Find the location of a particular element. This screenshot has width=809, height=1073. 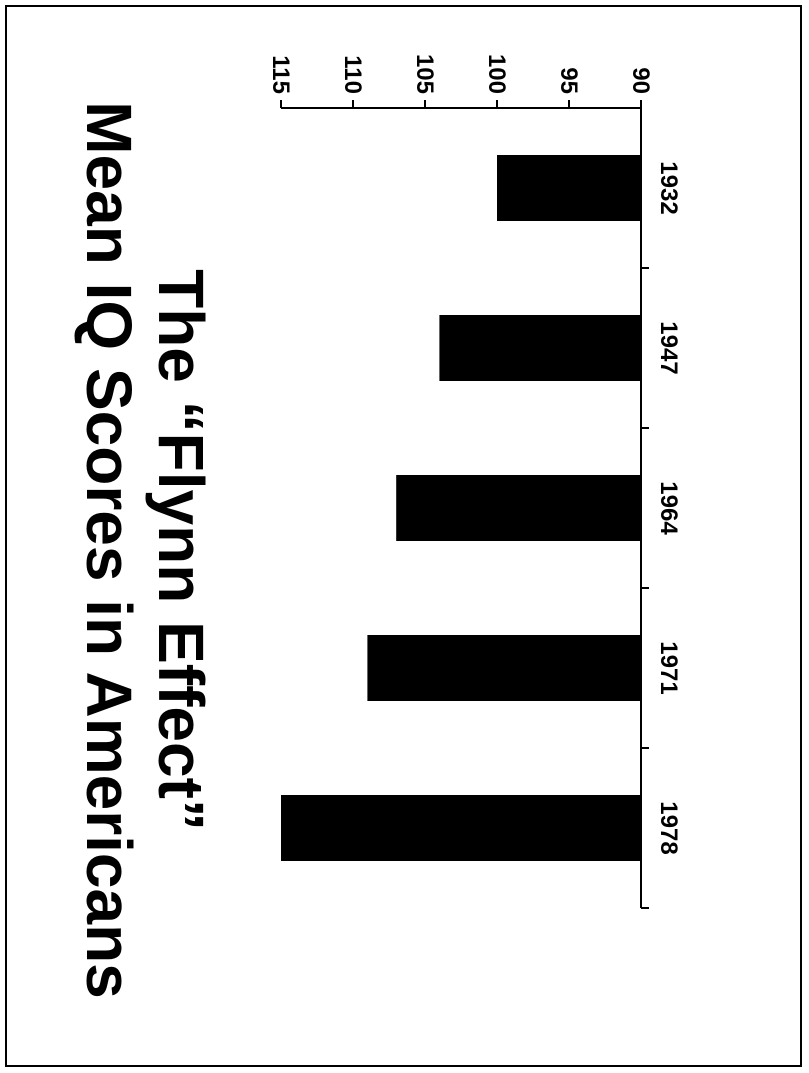

x-tick-label: 1964 is located at coordinates (668, 508).